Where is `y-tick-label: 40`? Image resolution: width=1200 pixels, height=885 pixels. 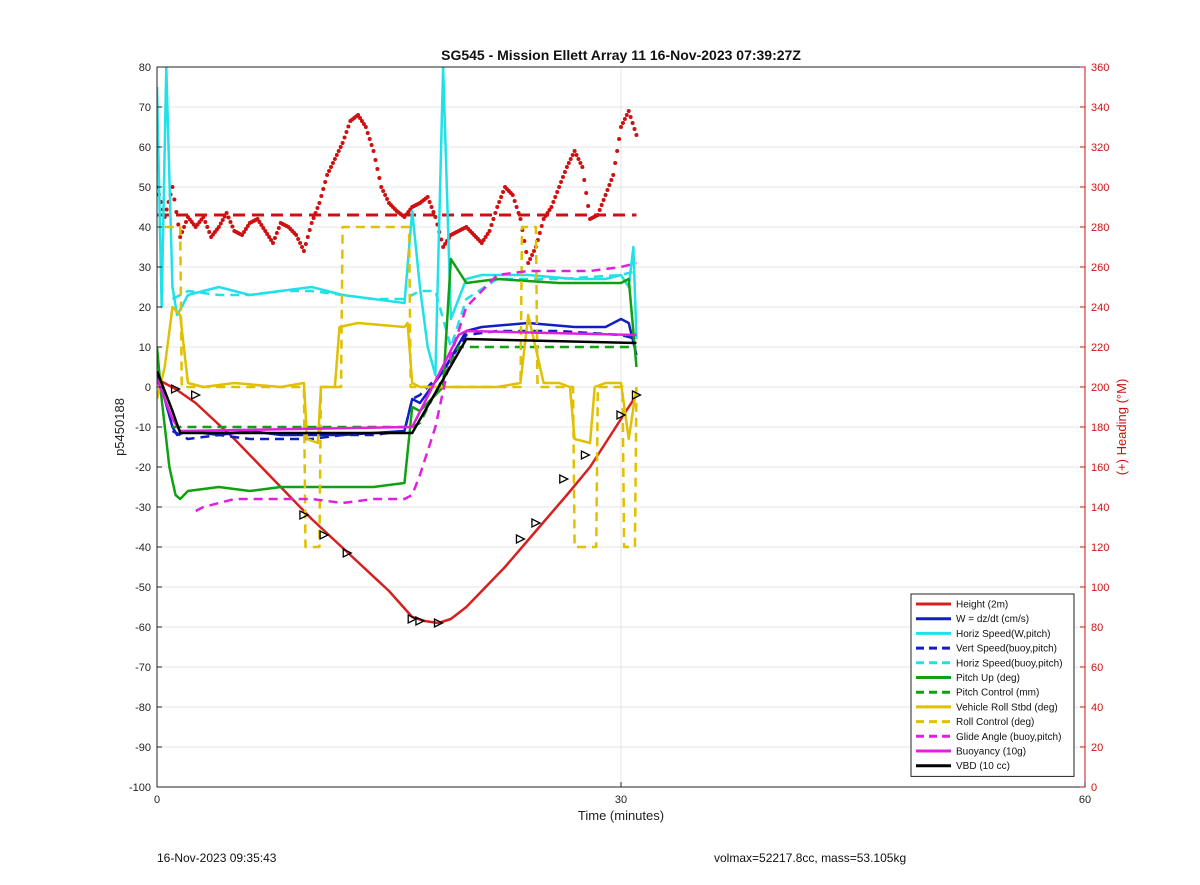
y-tick-label: 40 is located at coordinates (145, 228).